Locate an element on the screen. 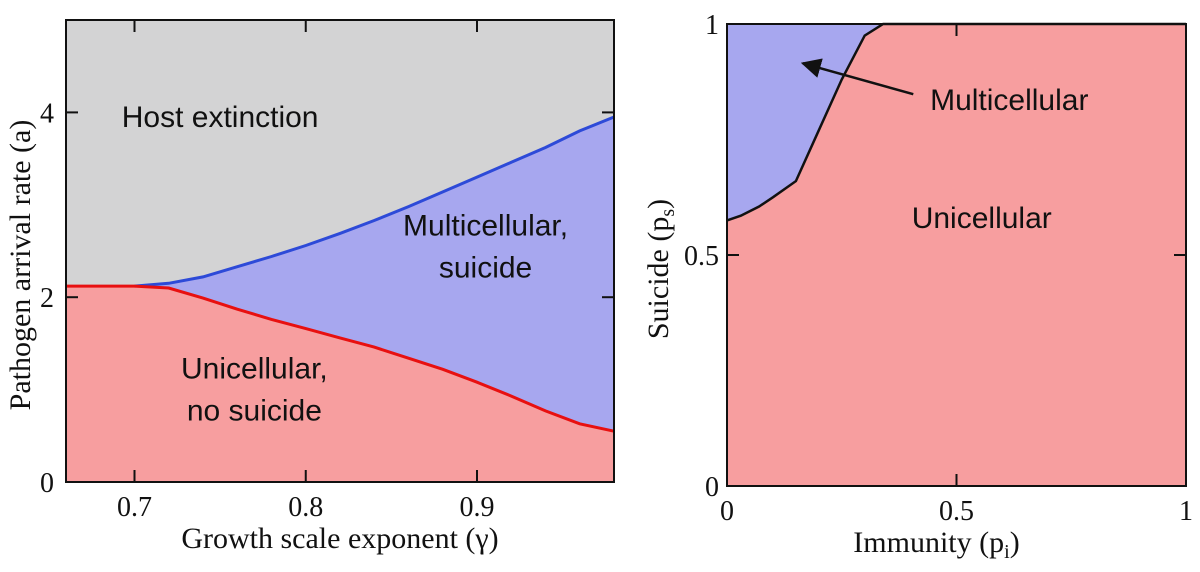 Image resolution: width=1200 pixels, height=572 pixels. x-axis-title-close: ) is located at coordinates (1015, 542).